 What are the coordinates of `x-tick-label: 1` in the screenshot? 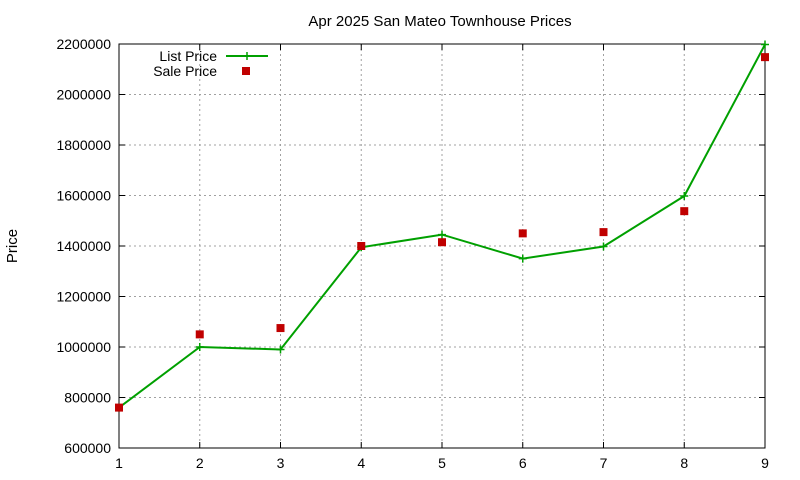 It's located at (119, 463).